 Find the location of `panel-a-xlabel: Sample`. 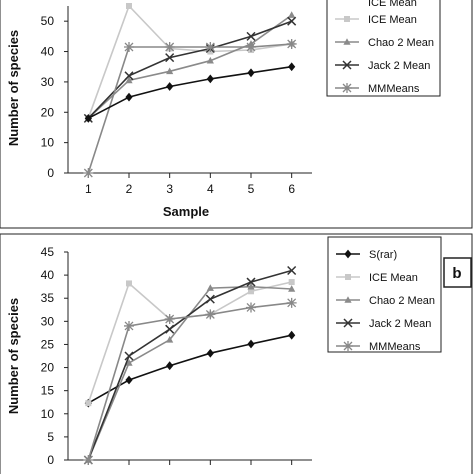

panel-a-xlabel: Sample is located at coordinates (186, 211).